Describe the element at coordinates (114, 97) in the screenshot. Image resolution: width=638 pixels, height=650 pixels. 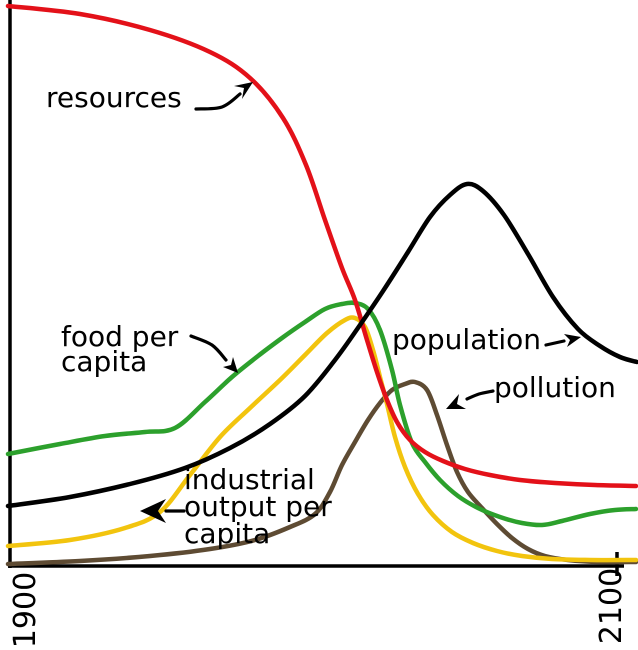
I see `resources-label: resources` at that location.